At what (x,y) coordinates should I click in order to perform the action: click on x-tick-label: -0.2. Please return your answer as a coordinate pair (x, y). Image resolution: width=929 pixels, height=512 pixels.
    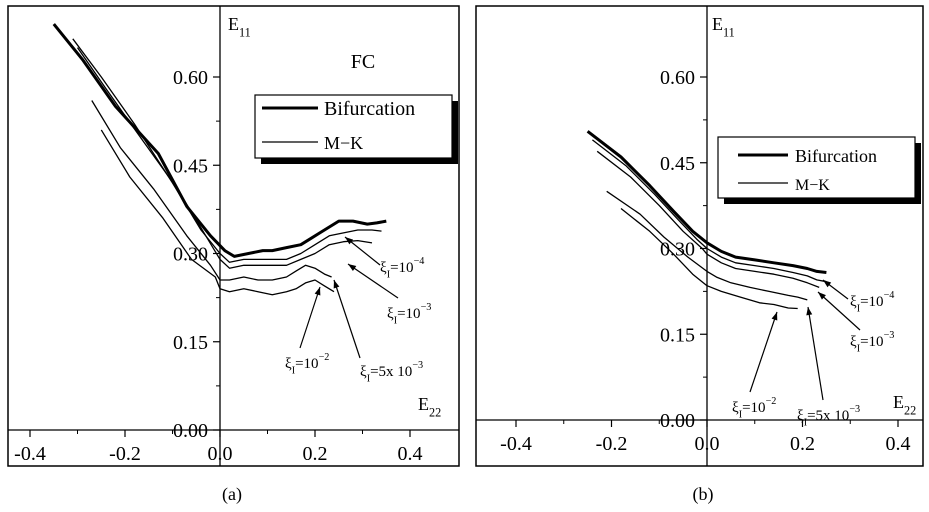
    Looking at the image, I should click on (612, 444).